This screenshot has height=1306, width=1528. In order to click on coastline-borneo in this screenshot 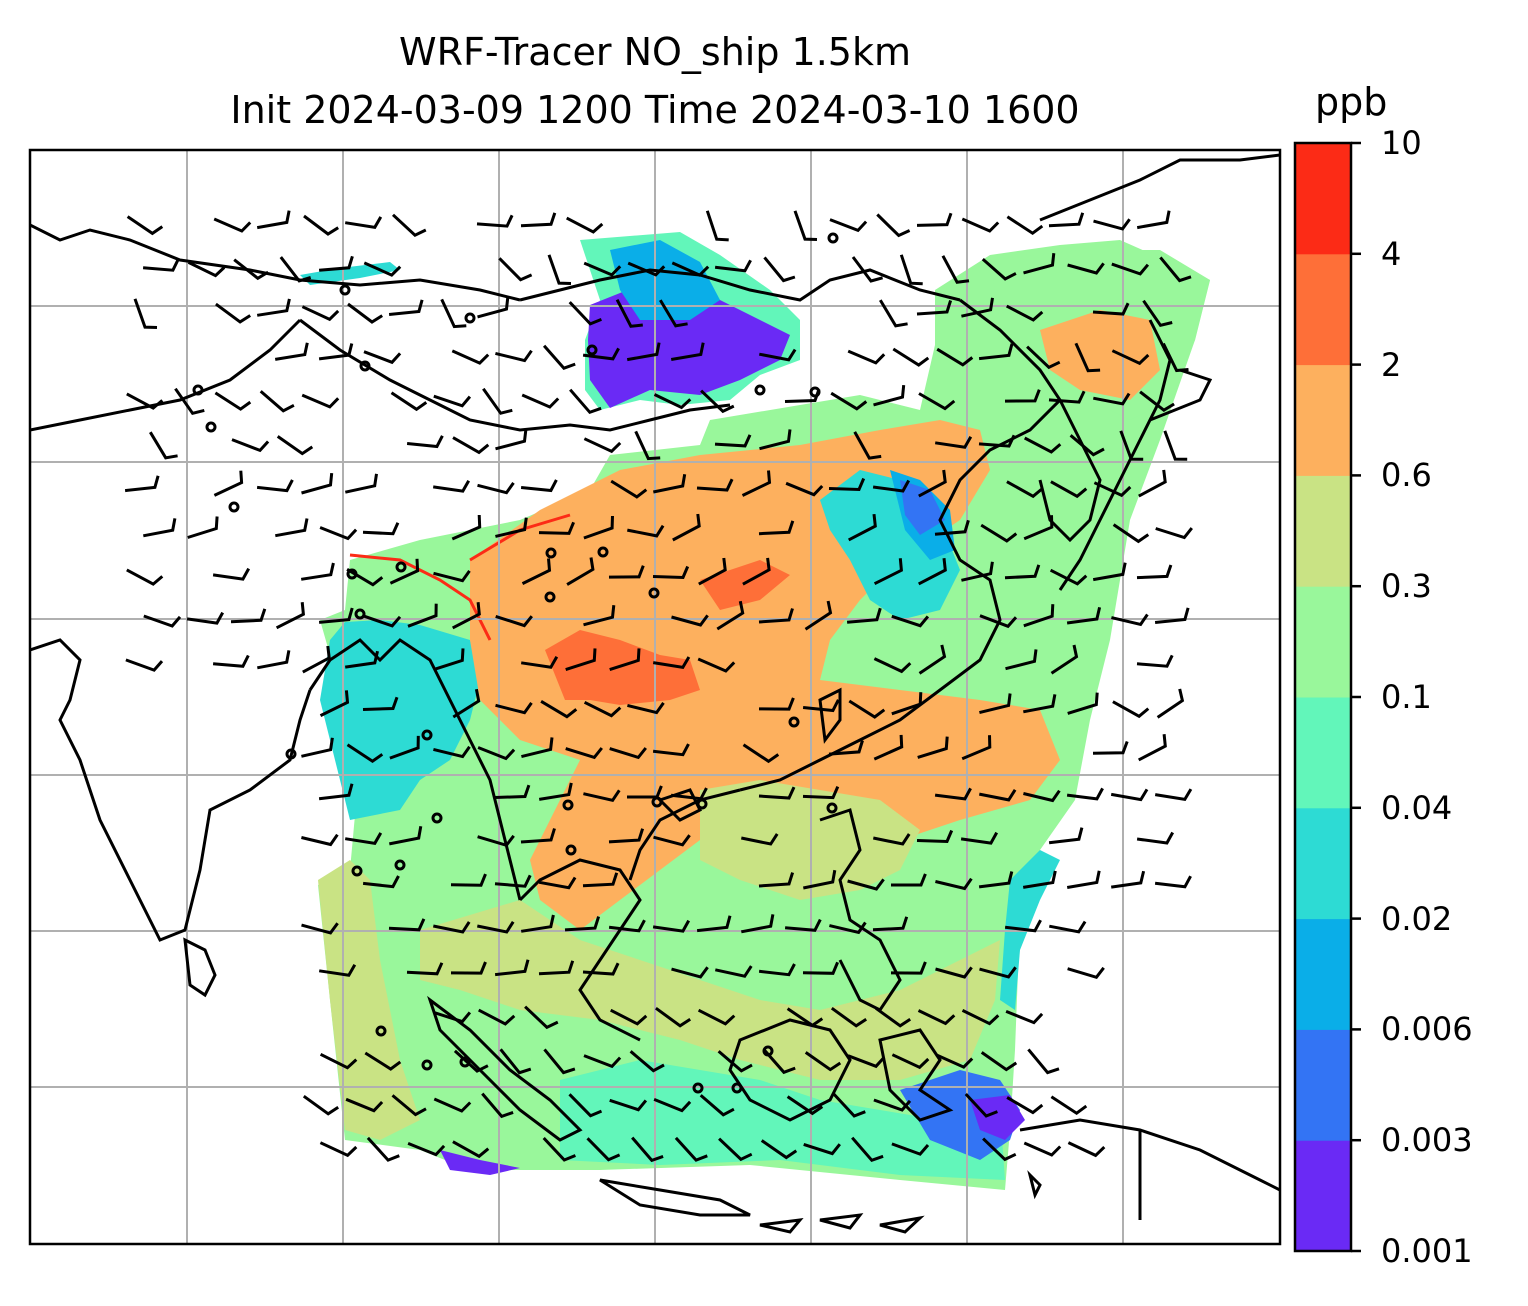, I will do `click(790, 1070)`.